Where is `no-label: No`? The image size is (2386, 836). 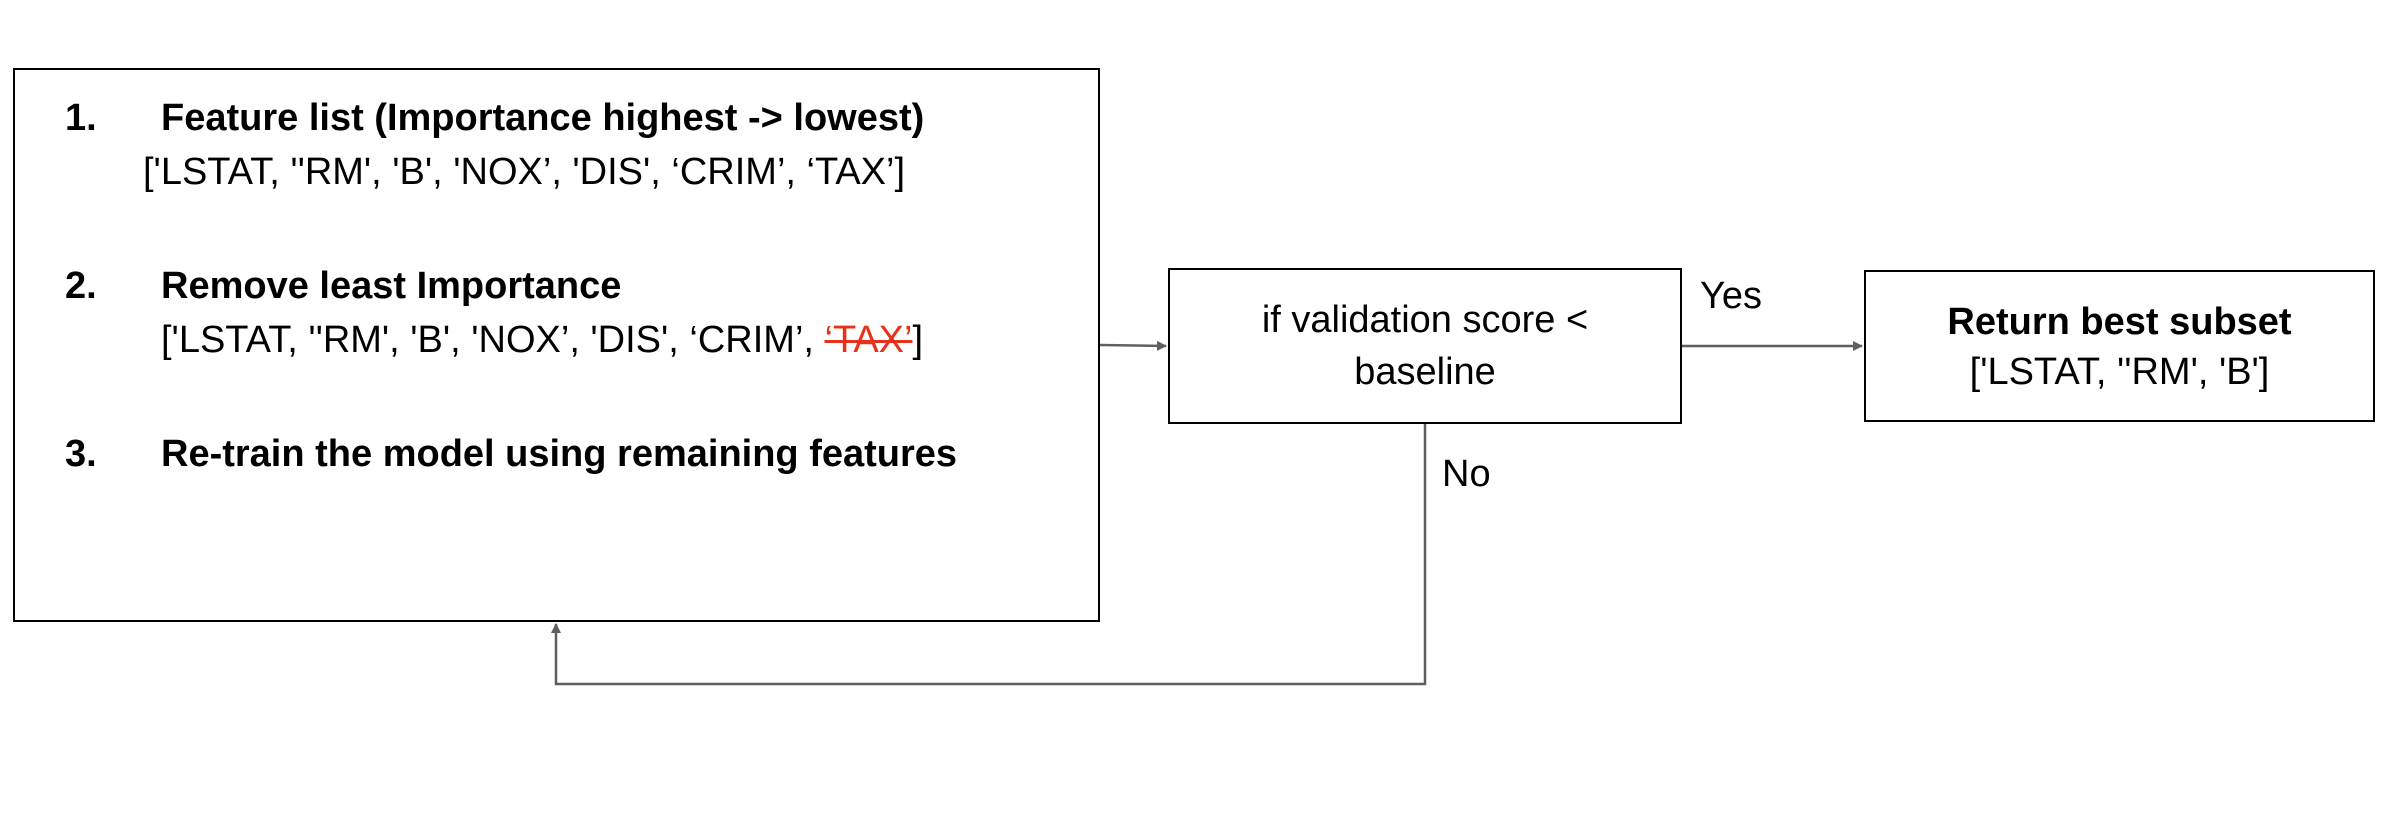
no-label: No is located at coordinates (1466, 474).